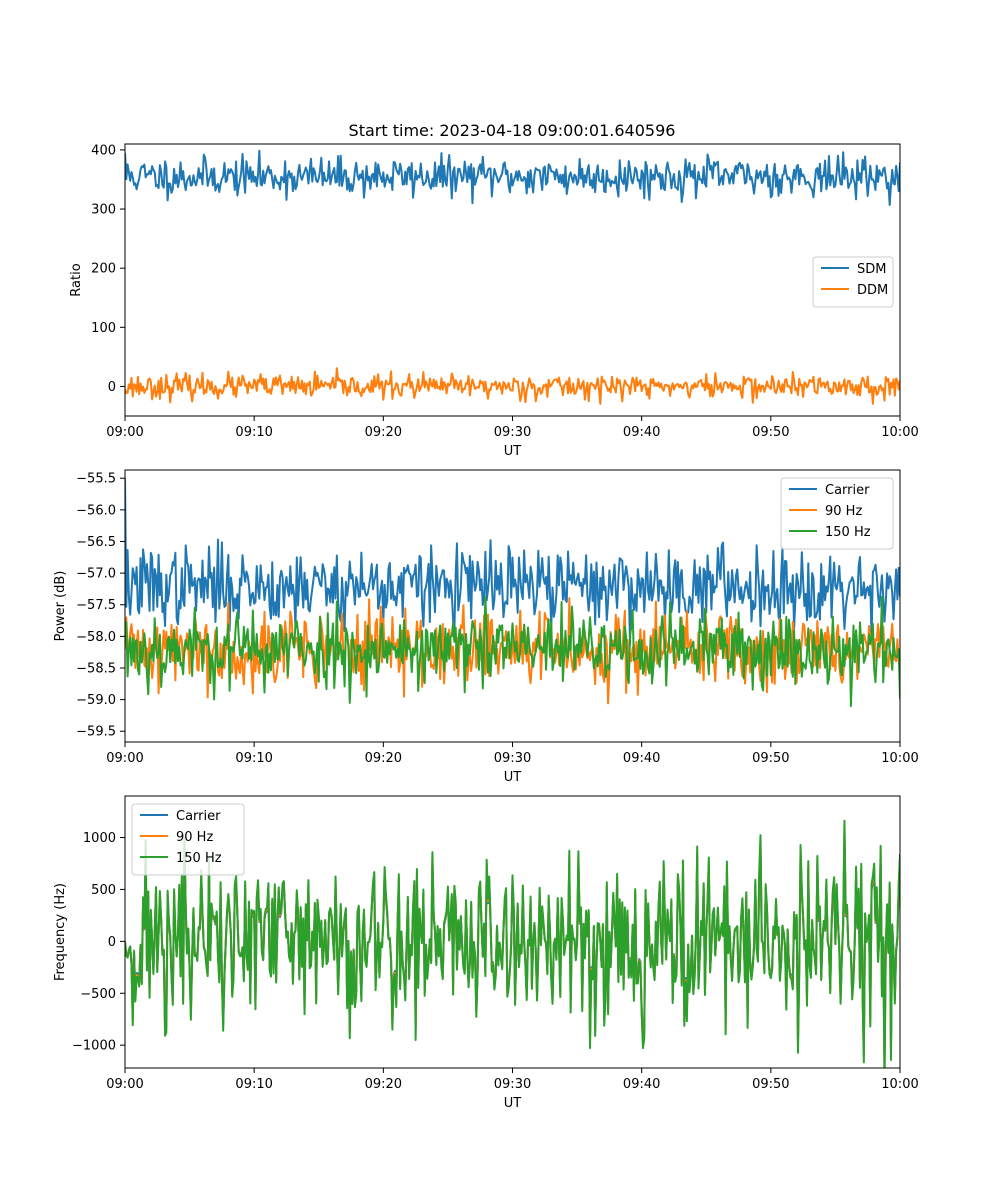 The height and width of the screenshot is (1200, 1000). I want to click on legend-label: SDM, so click(871, 269).